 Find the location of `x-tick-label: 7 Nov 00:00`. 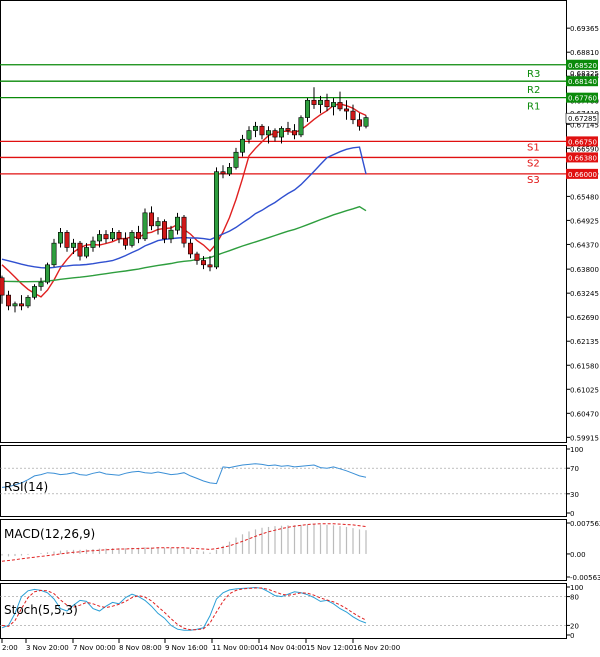

x-tick-label: 7 Nov 00:00 is located at coordinates (94, 648).